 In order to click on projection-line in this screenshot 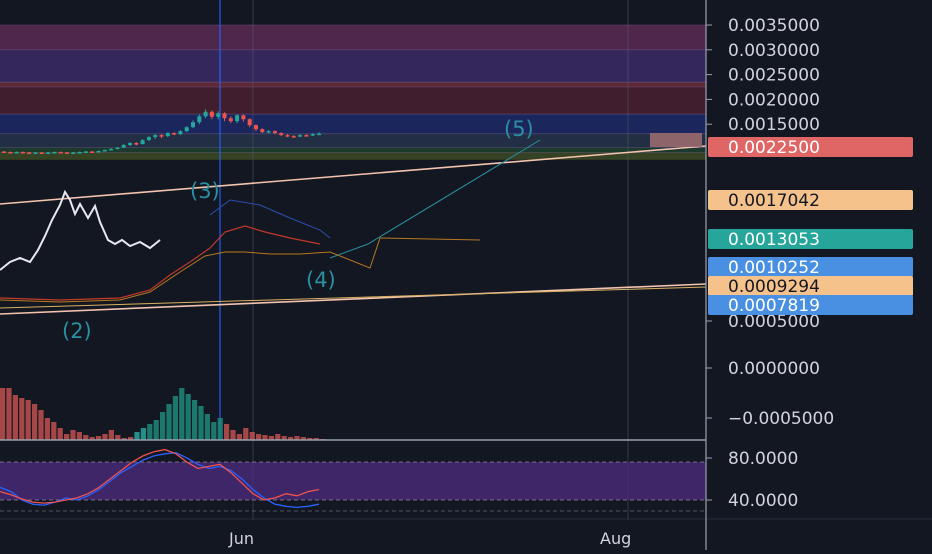, I will do `click(435, 199)`.